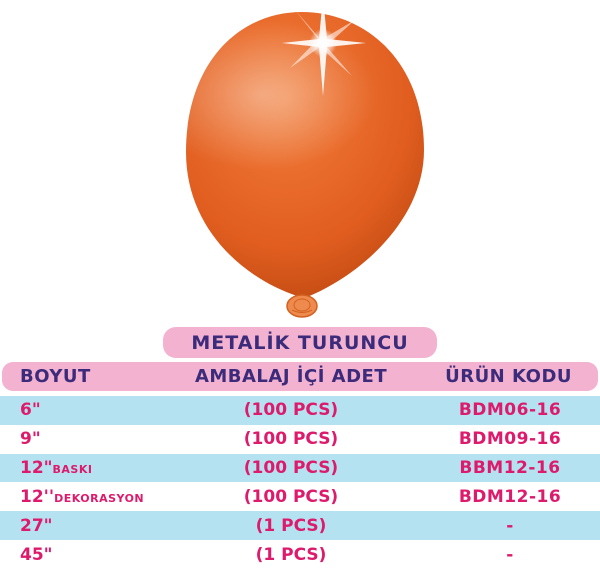 The image size is (600, 569). Describe the element at coordinates (37, 496) in the screenshot. I see `size-value: 12''` at that location.